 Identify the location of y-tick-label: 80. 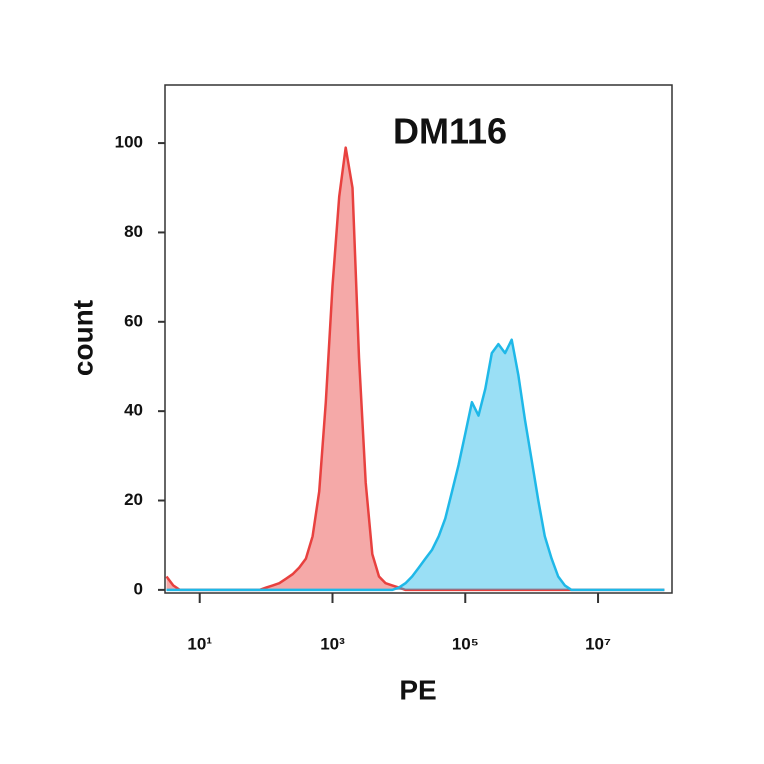
(133, 231).